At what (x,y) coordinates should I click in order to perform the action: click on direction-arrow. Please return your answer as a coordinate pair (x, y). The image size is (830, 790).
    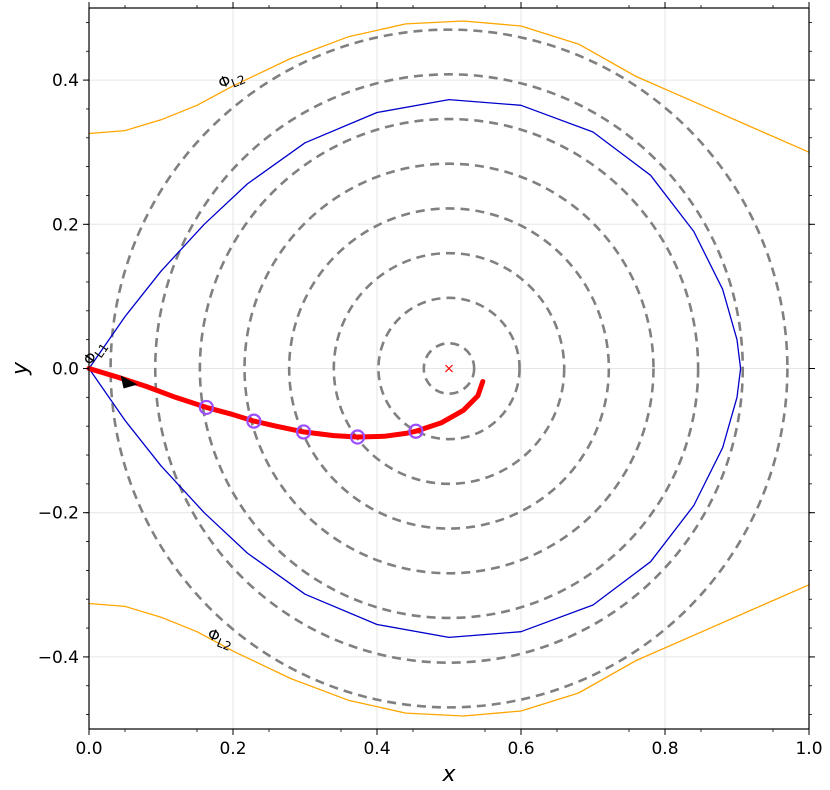
    Looking at the image, I should click on (129, 382).